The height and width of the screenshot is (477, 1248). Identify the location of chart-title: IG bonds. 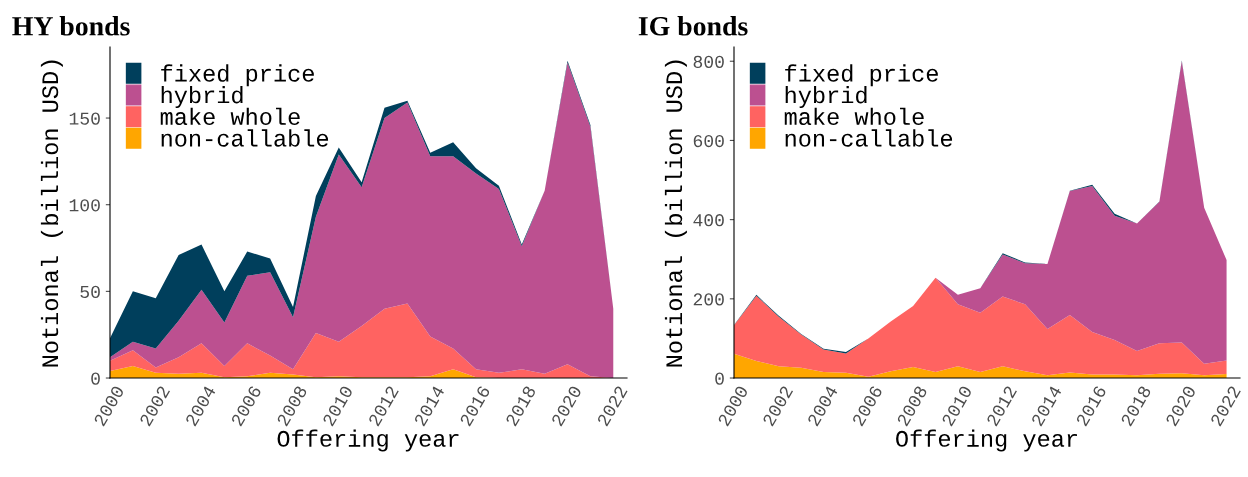
(693, 26).